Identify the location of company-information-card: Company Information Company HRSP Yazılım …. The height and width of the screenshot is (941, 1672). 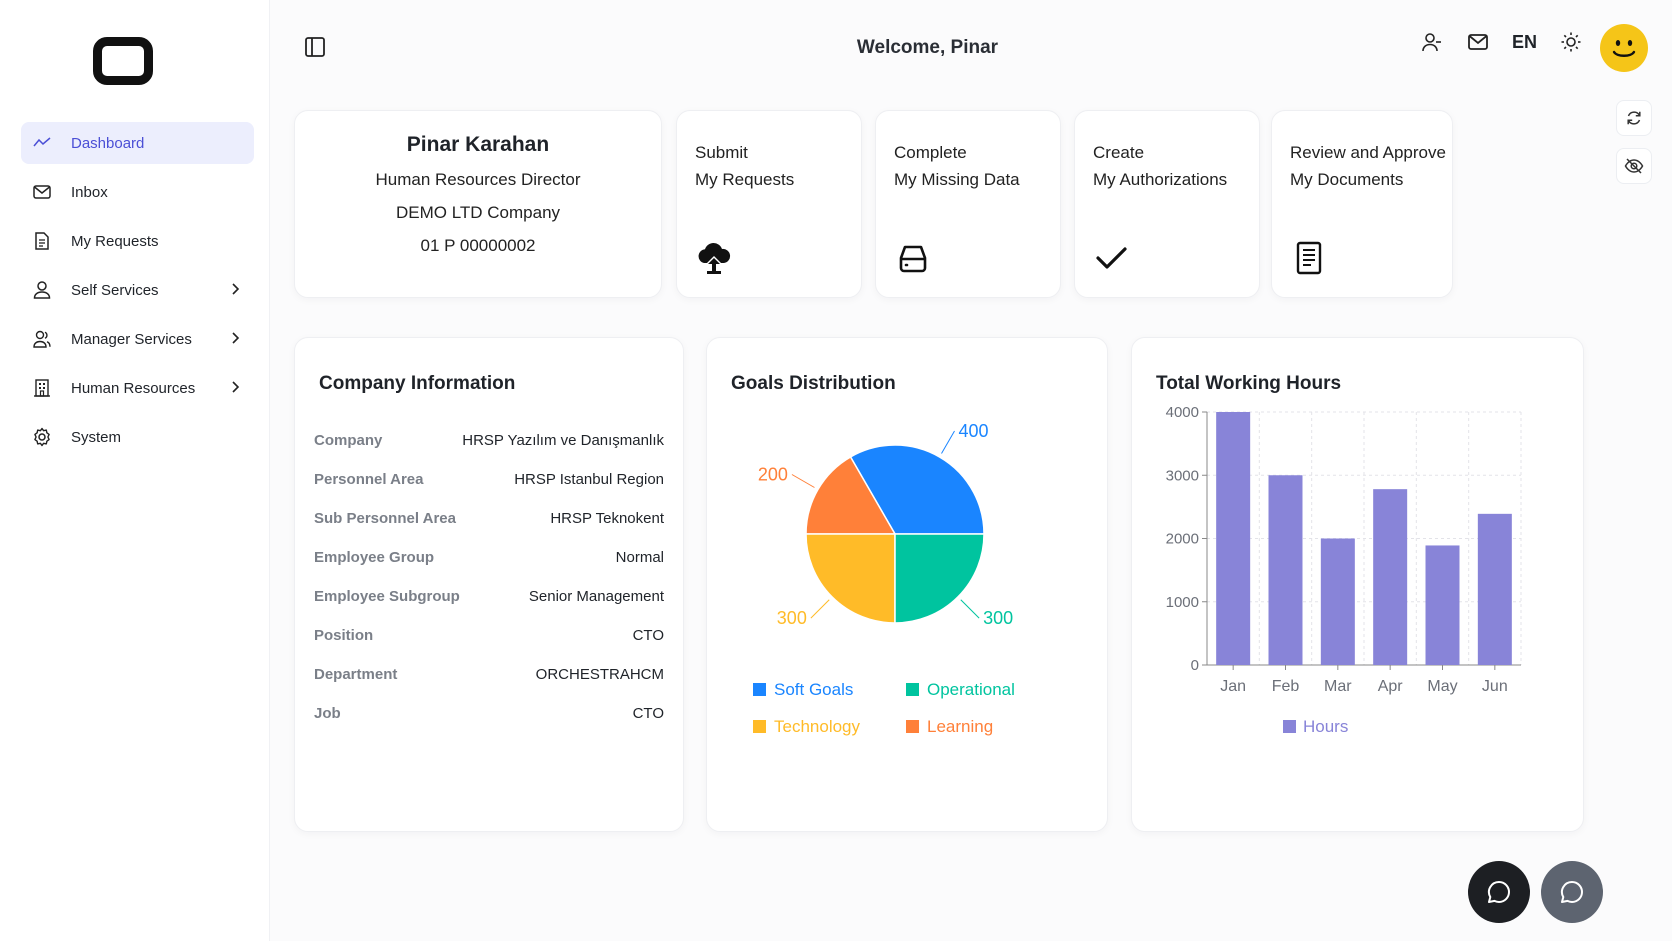
(489, 584).